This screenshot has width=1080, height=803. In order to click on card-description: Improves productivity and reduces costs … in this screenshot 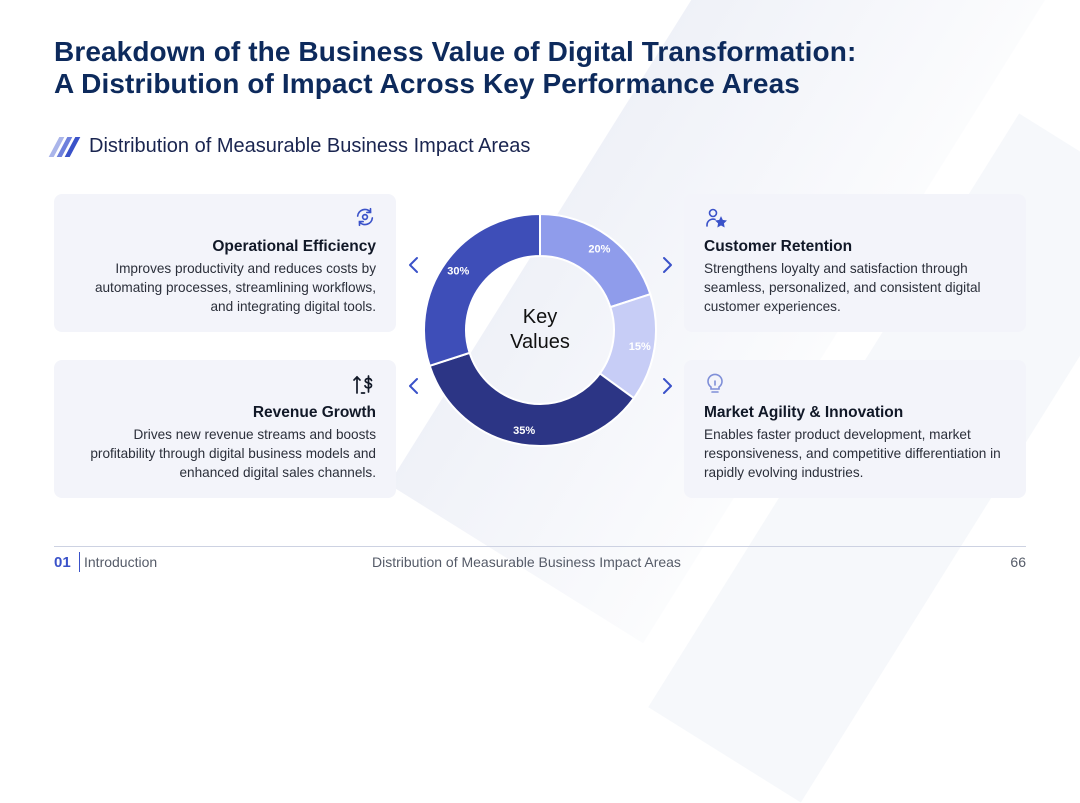, I will do `click(235, 287)`.